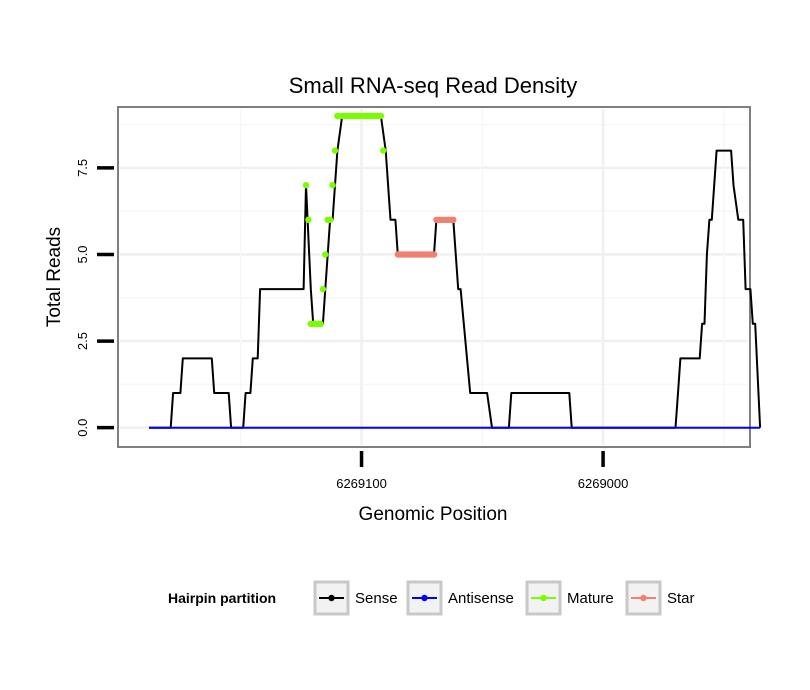 This screenshot has width=810, height=690. What do you see at coordinates (603, 483) in the screenshot?
I see `x-tick-label: 6269000` at bounding box center [603, 483].